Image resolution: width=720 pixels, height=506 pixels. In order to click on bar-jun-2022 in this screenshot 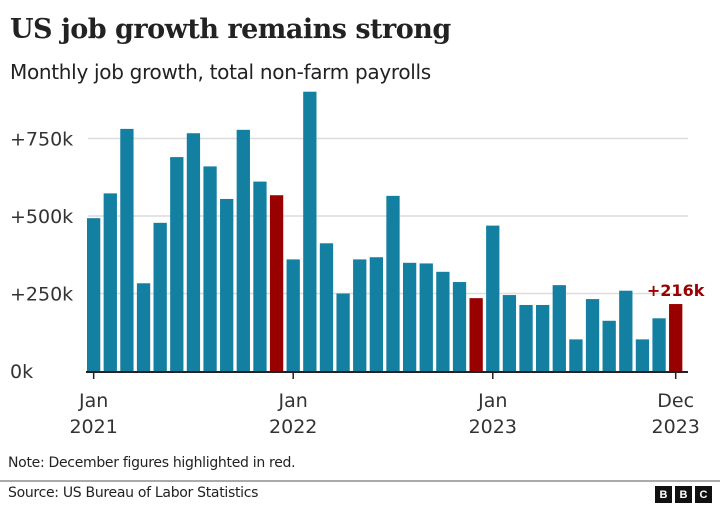, I will do `click(376, 314)`.